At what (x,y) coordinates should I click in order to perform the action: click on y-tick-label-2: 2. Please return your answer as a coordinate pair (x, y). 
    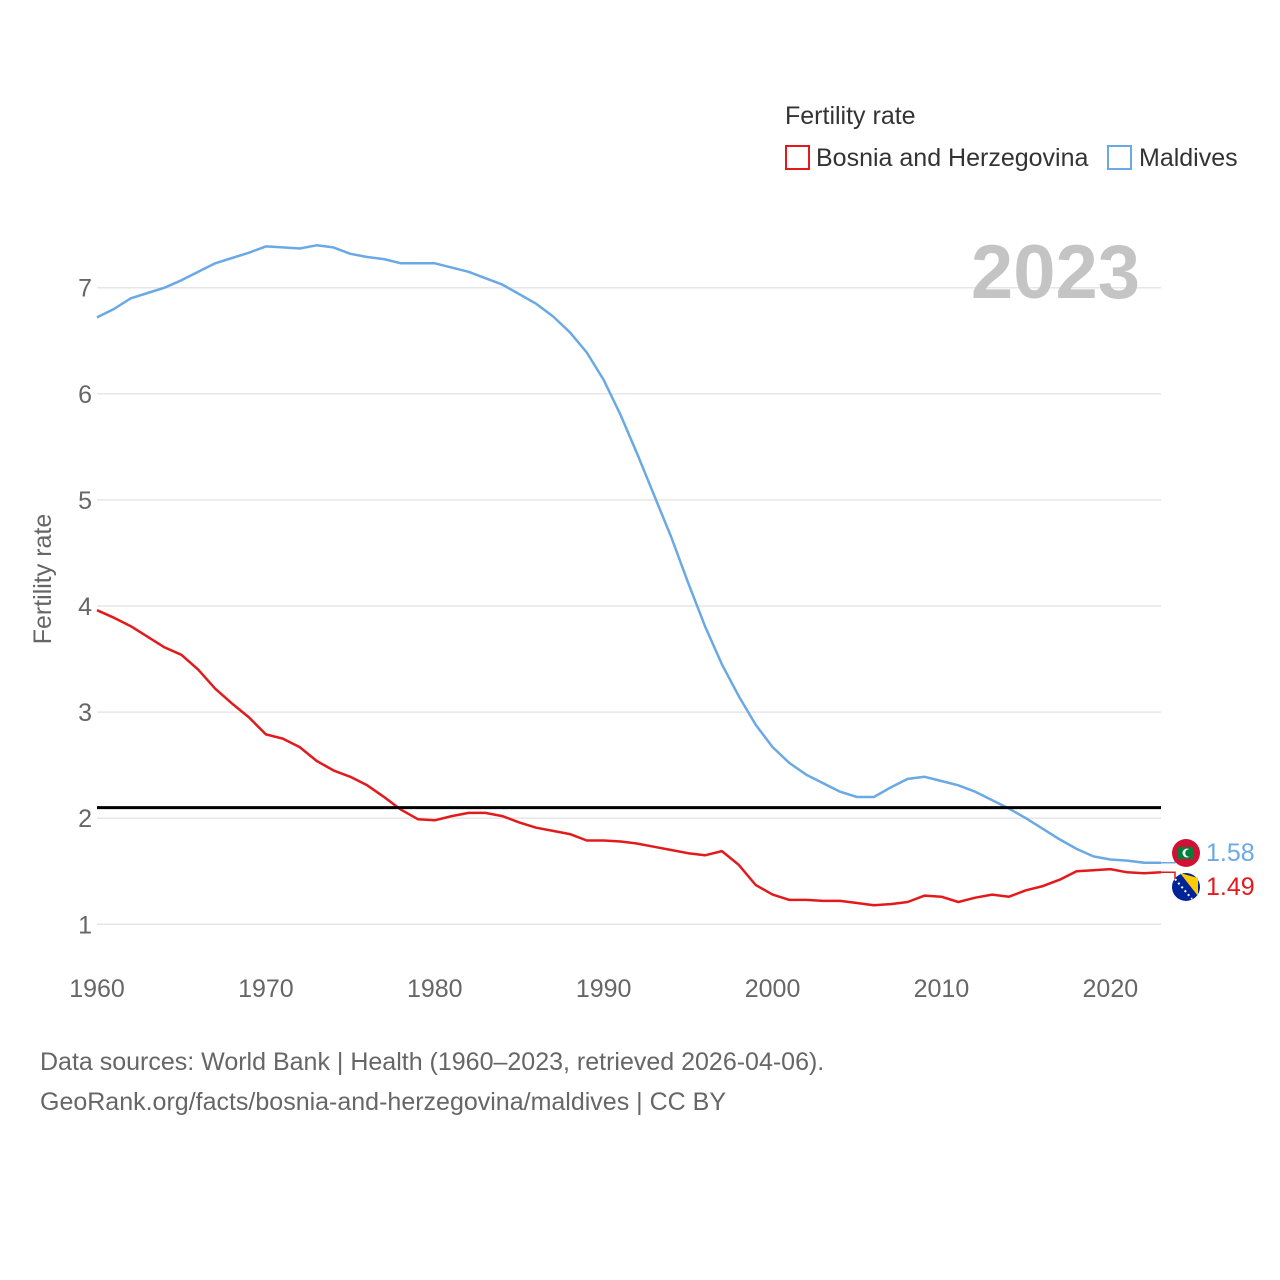
    Looking at the image, I should click on (85, 819).